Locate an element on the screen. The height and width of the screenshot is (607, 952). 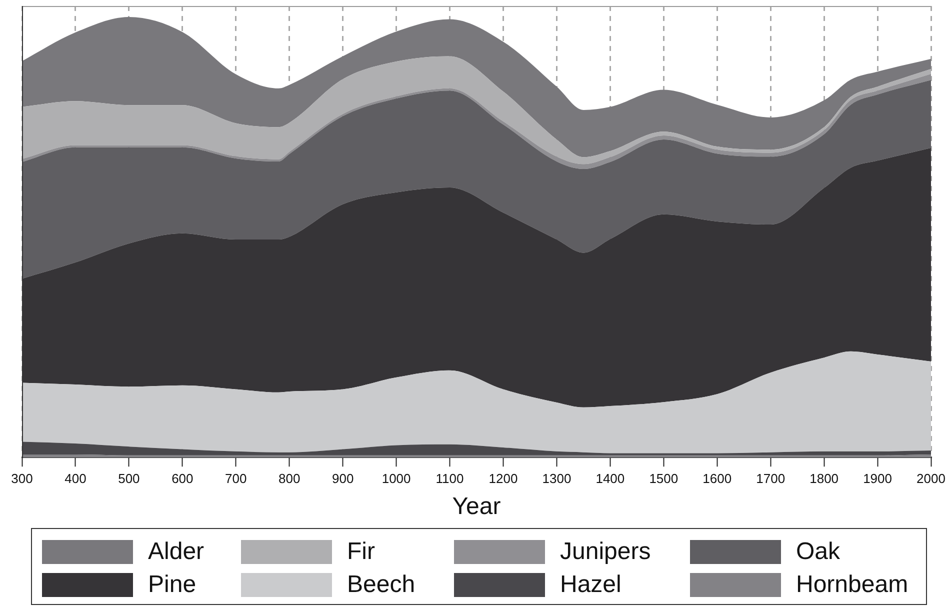
x-tick-label: 300 is located at coordinates (22, 478).